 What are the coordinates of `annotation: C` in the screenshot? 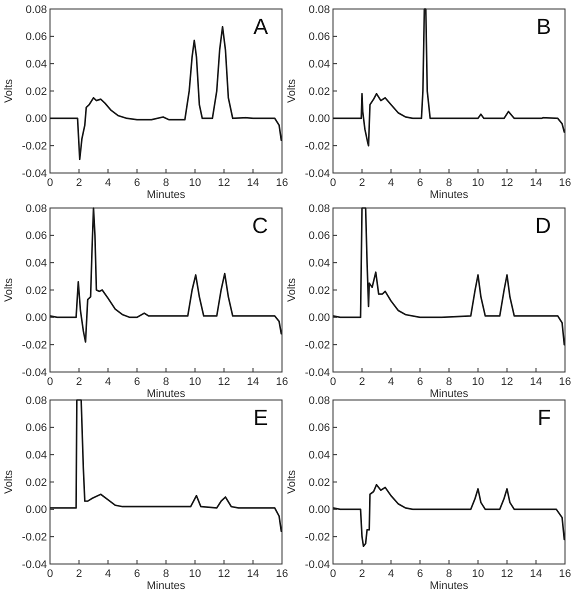 It's located at (260, 225).